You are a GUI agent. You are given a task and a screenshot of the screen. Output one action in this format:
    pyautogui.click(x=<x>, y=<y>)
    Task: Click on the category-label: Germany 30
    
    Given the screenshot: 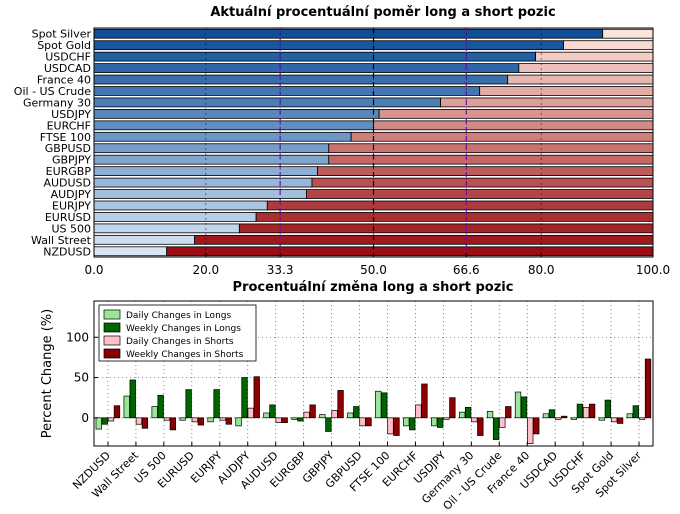 What is the action you would take?
    pyautogui.click(x=57, y=102)
    